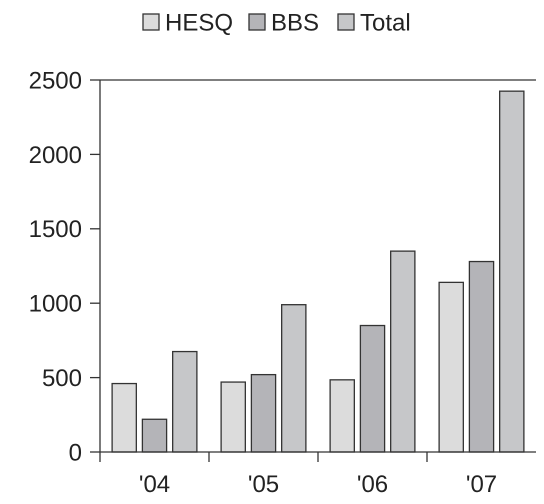  I want to click on x-tick-label: '04, so click(154, 484).